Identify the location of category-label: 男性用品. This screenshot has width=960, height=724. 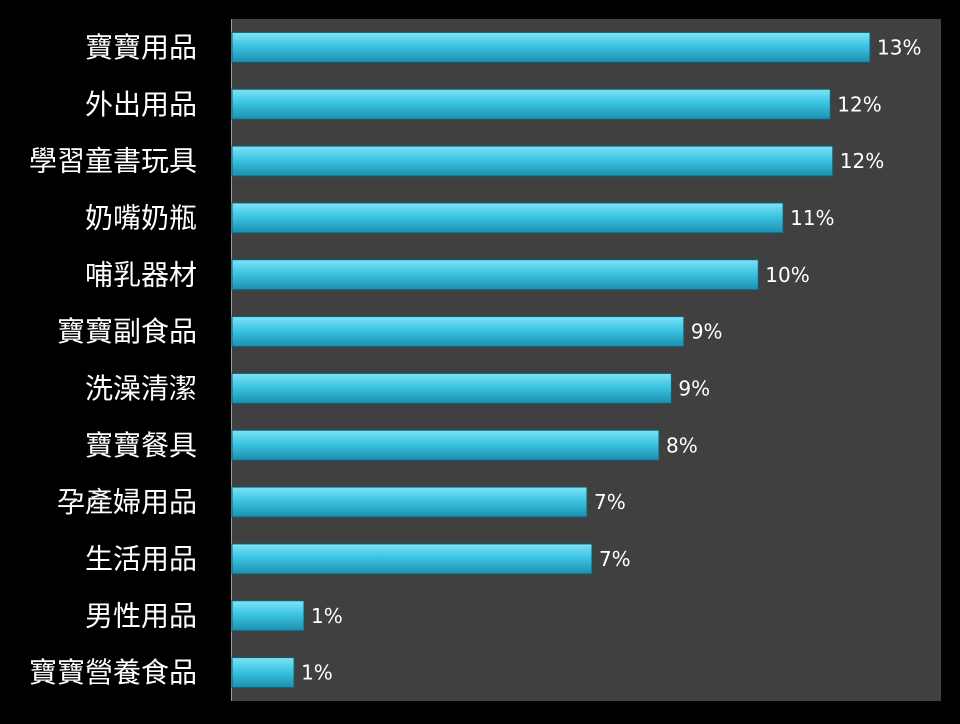
(141, 615).